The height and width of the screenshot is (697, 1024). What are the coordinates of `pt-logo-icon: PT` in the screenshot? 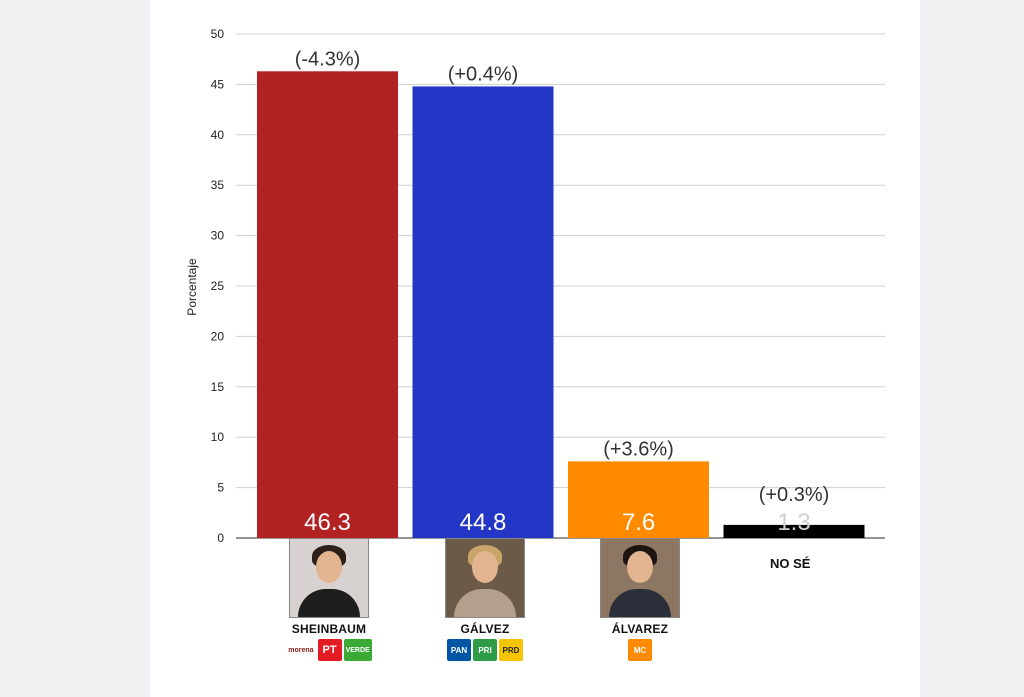 It's located at (329, 650).